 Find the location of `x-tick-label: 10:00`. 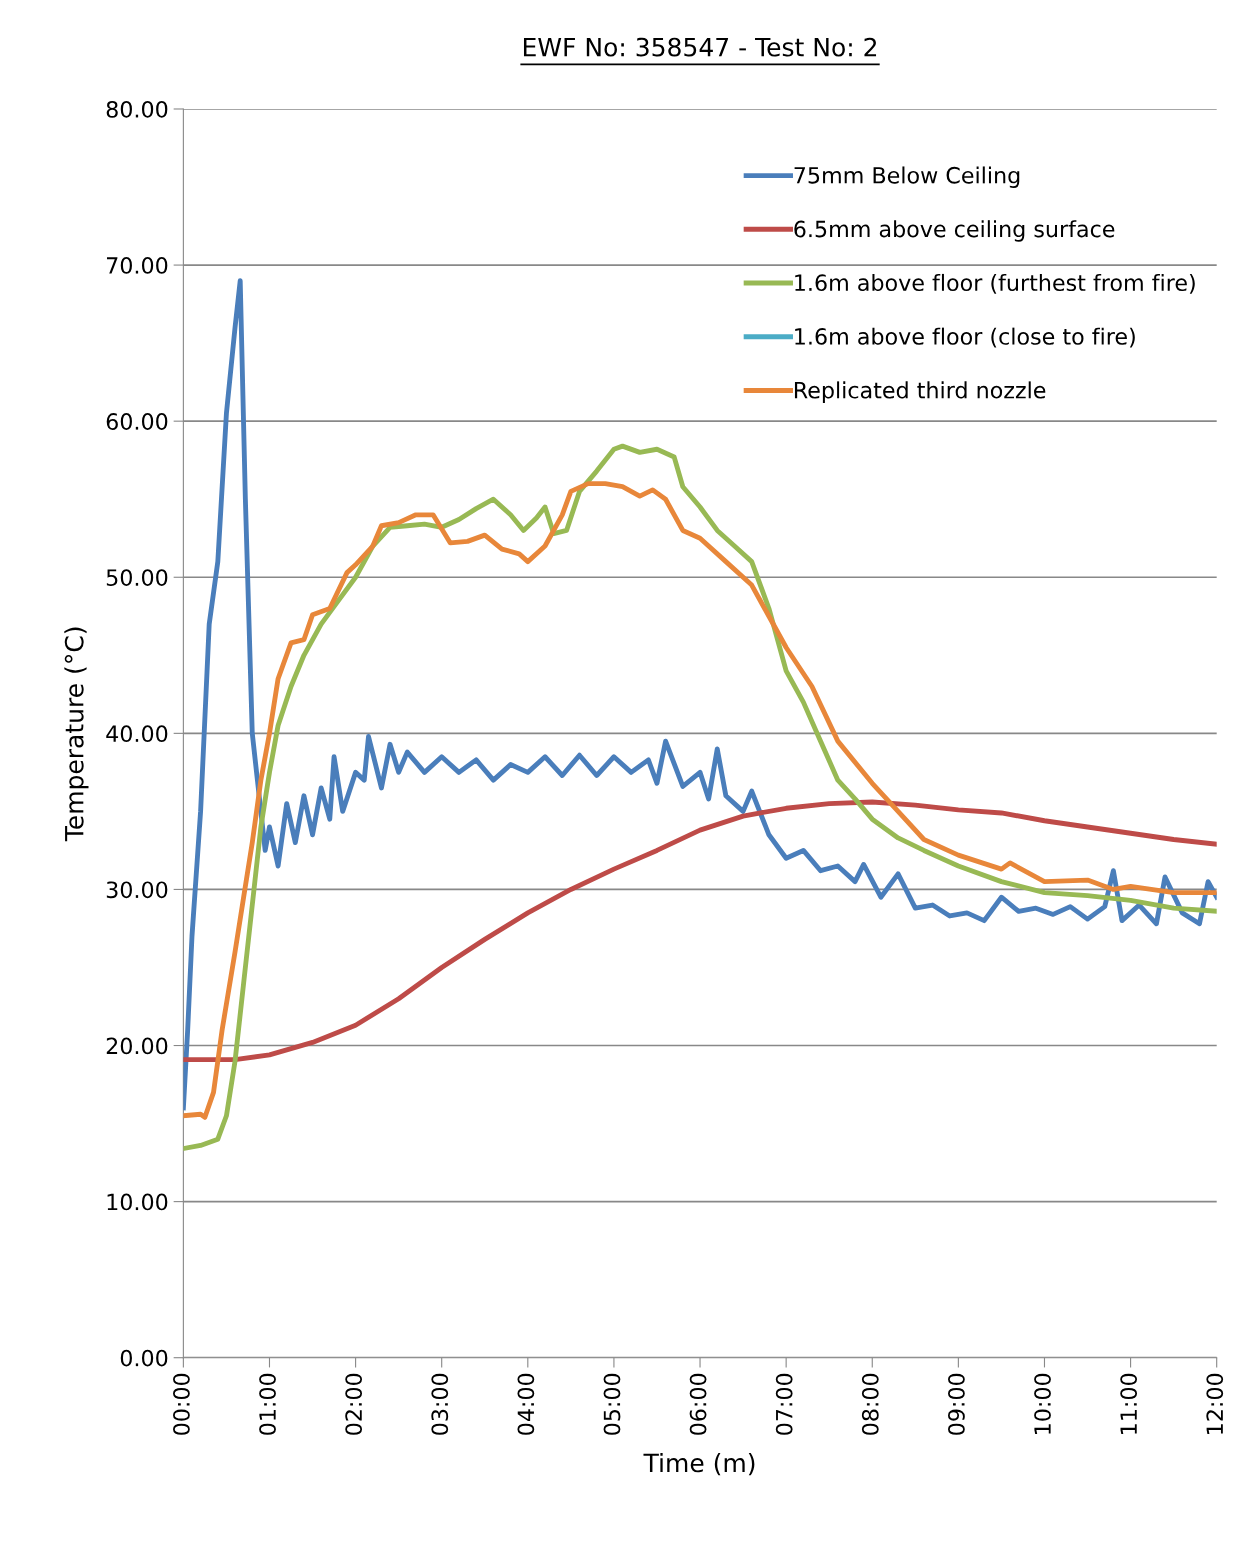

x-tick-label: 10:00 is located at coordinates (1042, 1403).